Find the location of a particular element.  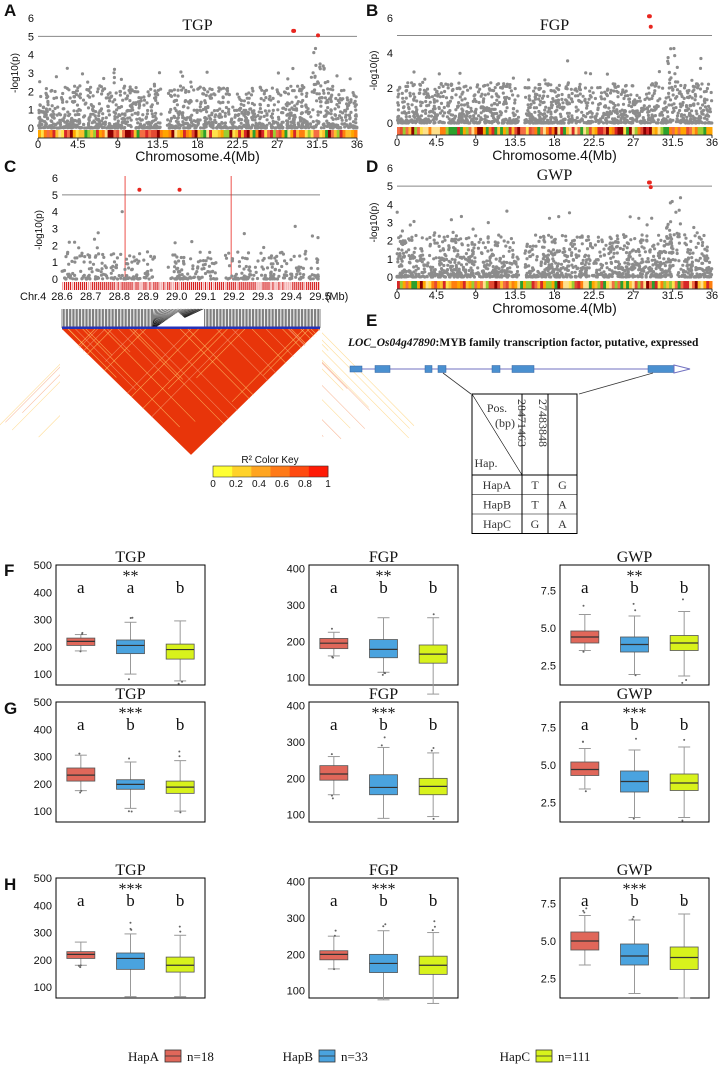

y-tick-label: 6 is located at coordinates (390, 169).